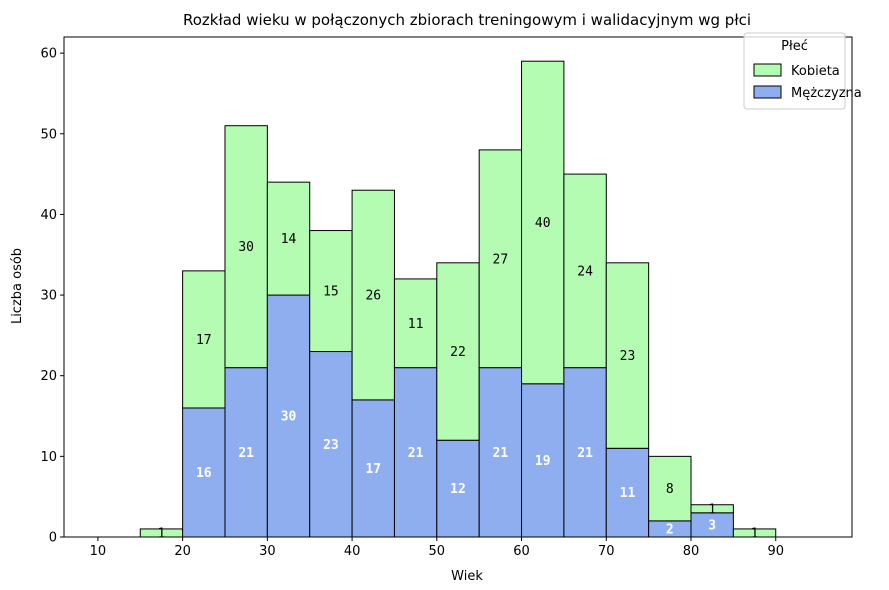  What do you see at coordinates (826, 93) in the screenshot?
I see `legend-entry: Mężczyzna` at bounding box center [826, 93].